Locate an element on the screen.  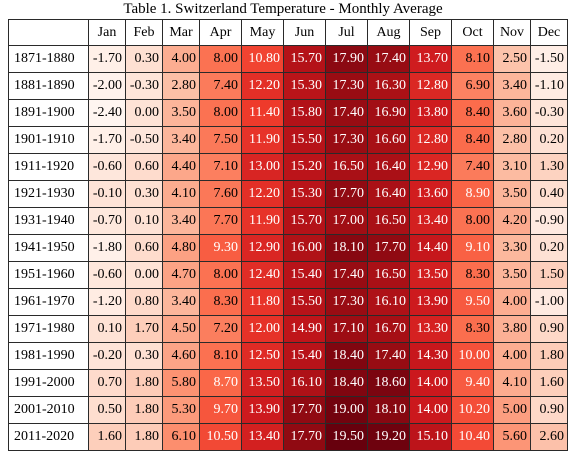
temperature-cell: -2.40 is located at coordinates (107, 113).